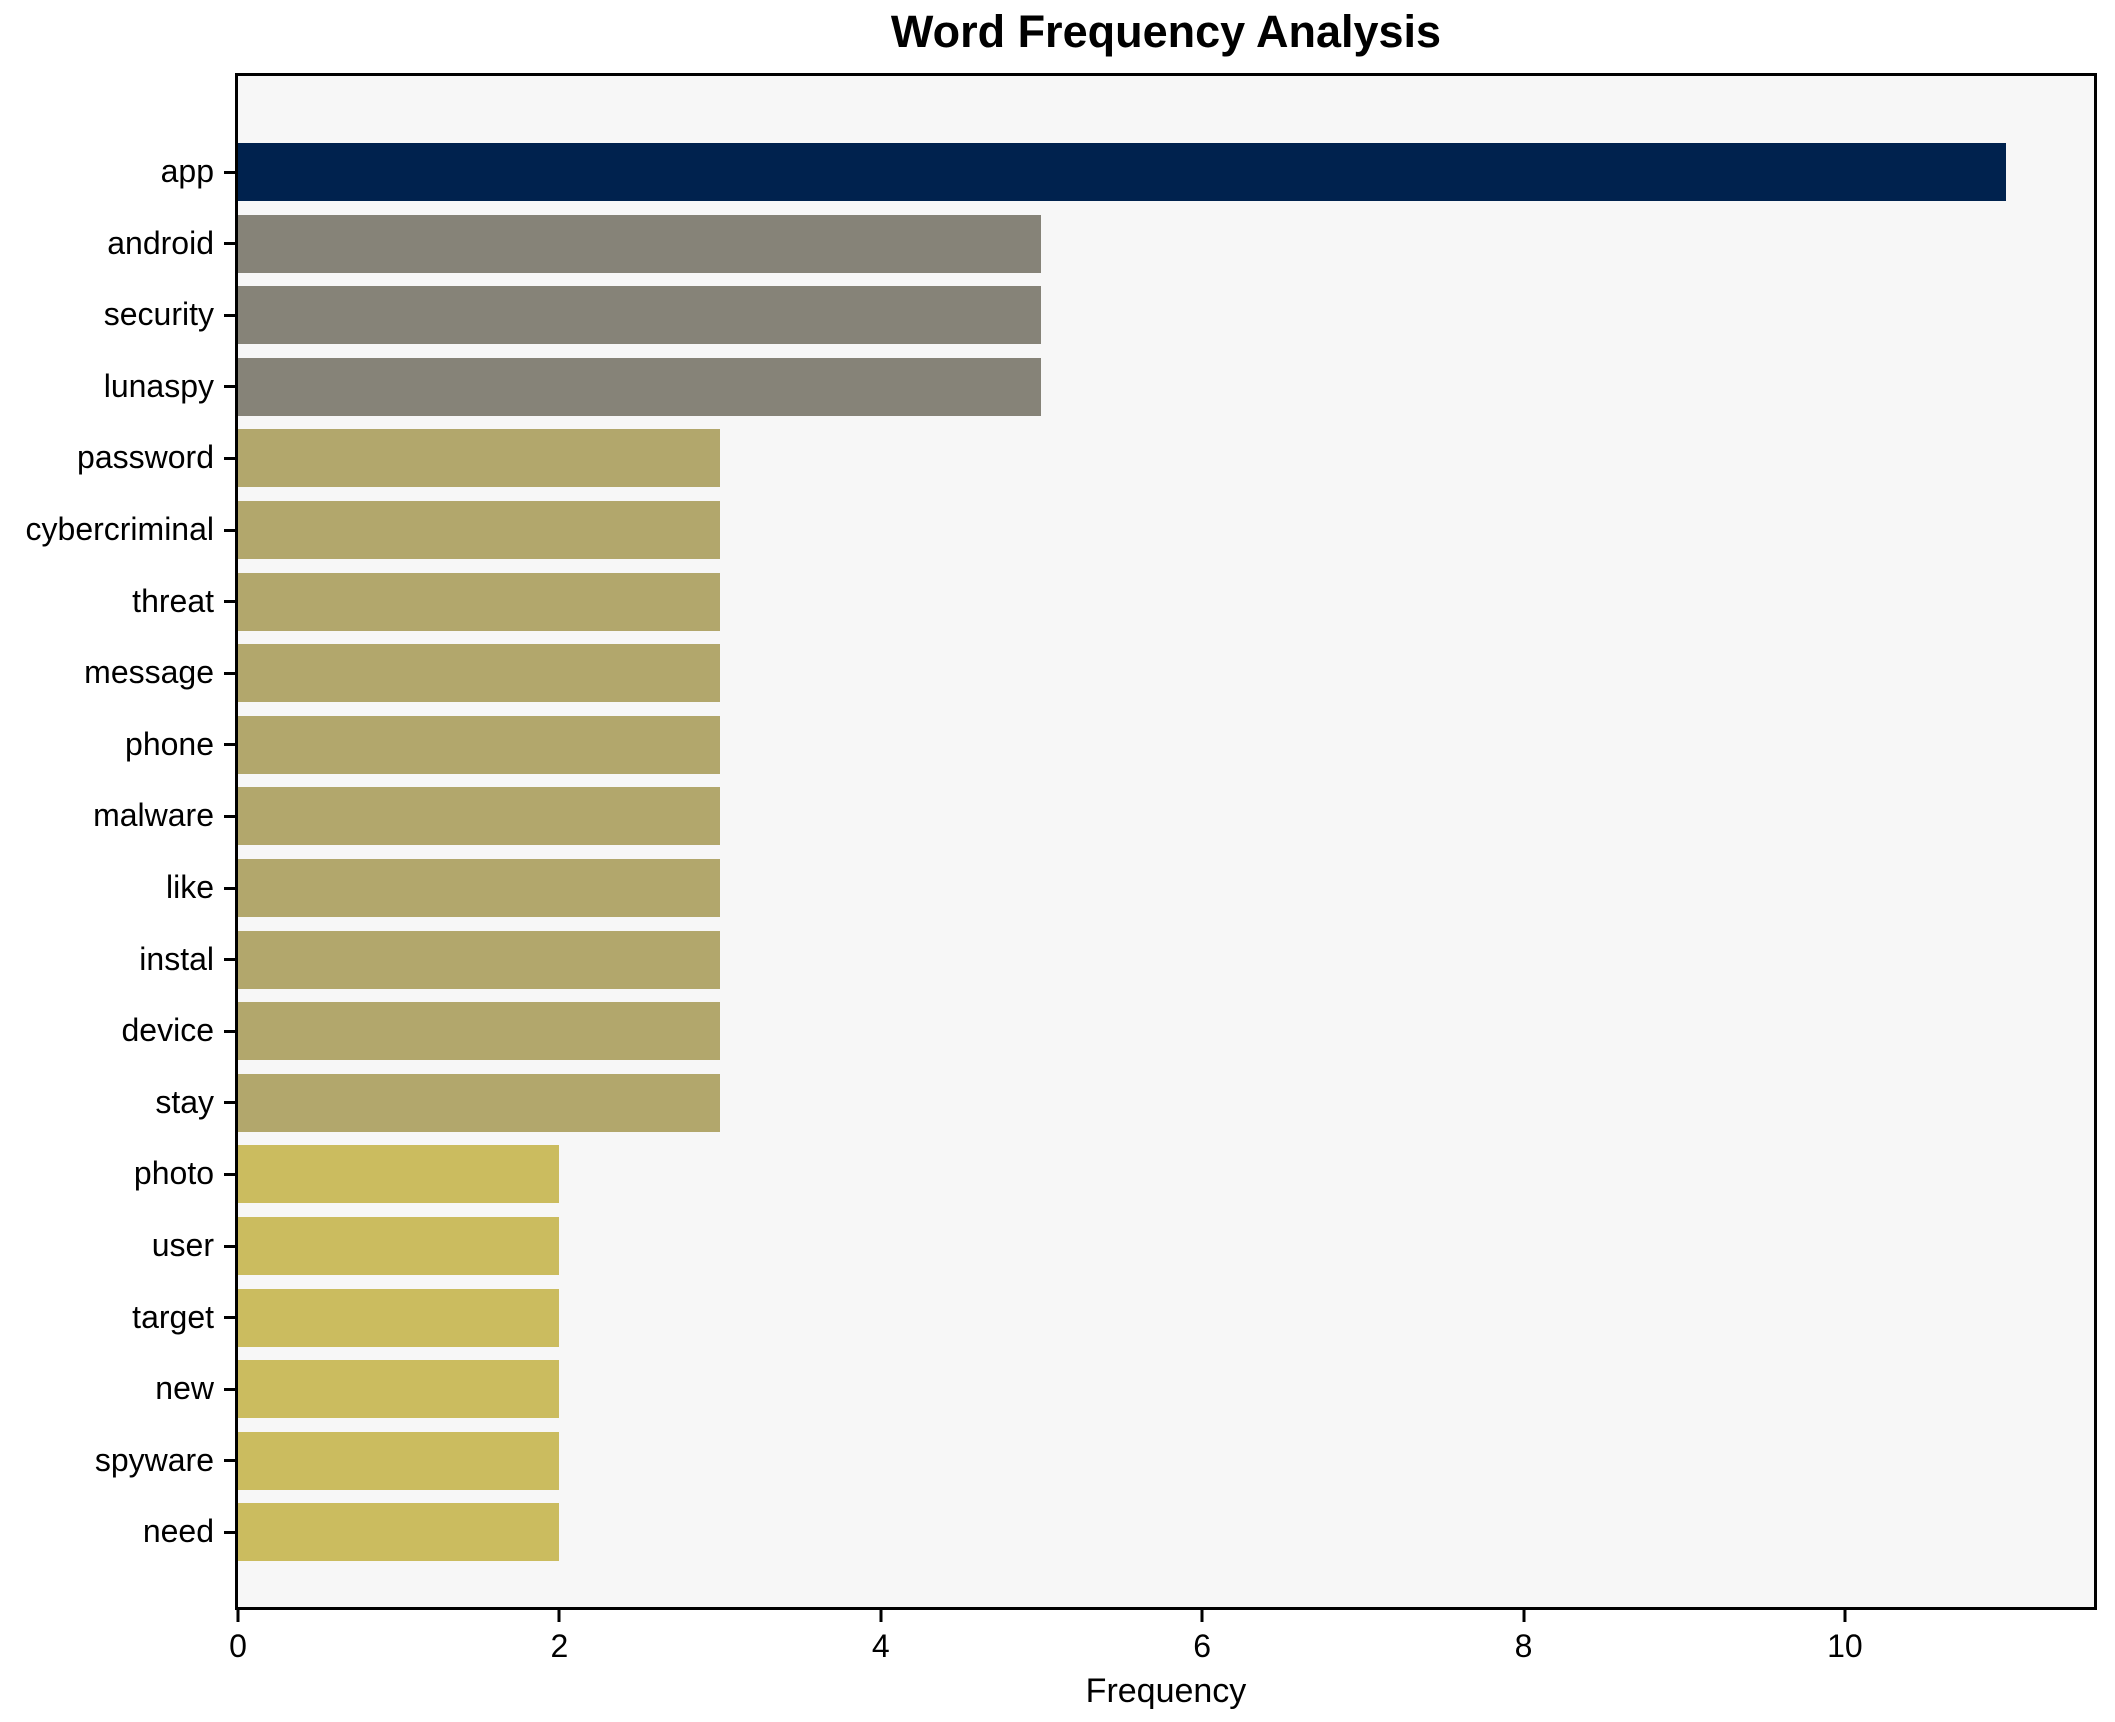 This screenshot has width=2115, height=1722. Describe the element at coordinates (173, 1173) in the screenshot. I see `y-tick-label: photo` at that location.